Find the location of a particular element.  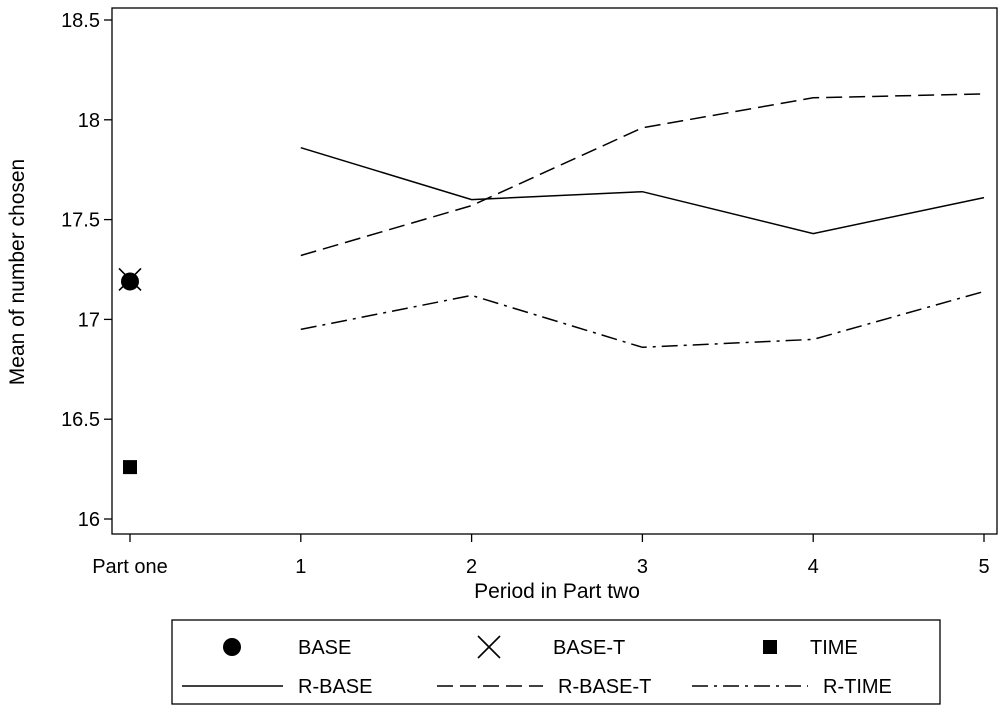

y-tick-label: 18 is located at coordinates (89, 121).